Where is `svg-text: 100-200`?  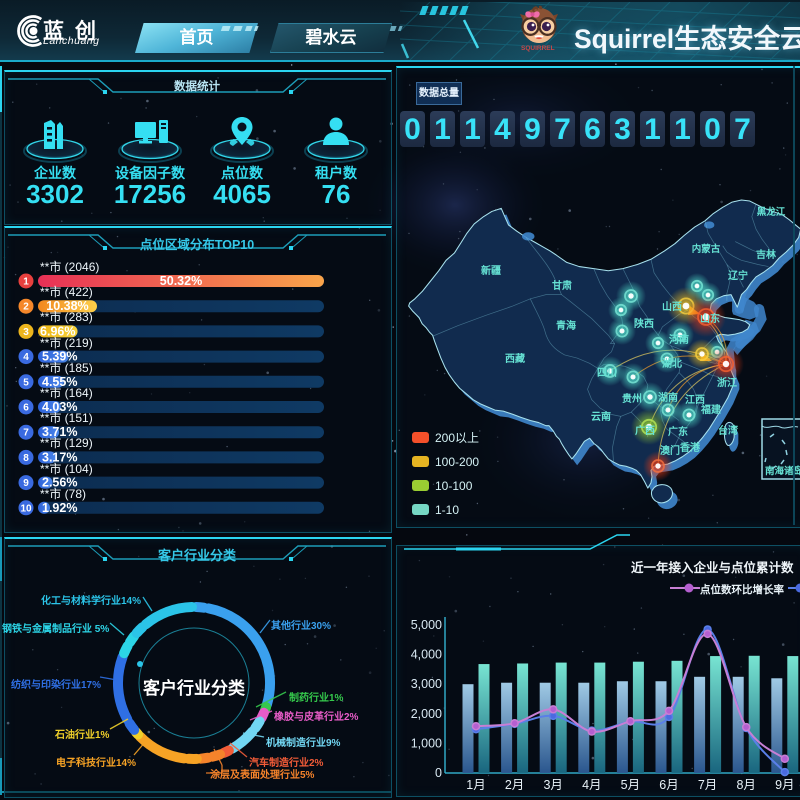
svg-text: 100-200 is located at coordinates (457, 462).